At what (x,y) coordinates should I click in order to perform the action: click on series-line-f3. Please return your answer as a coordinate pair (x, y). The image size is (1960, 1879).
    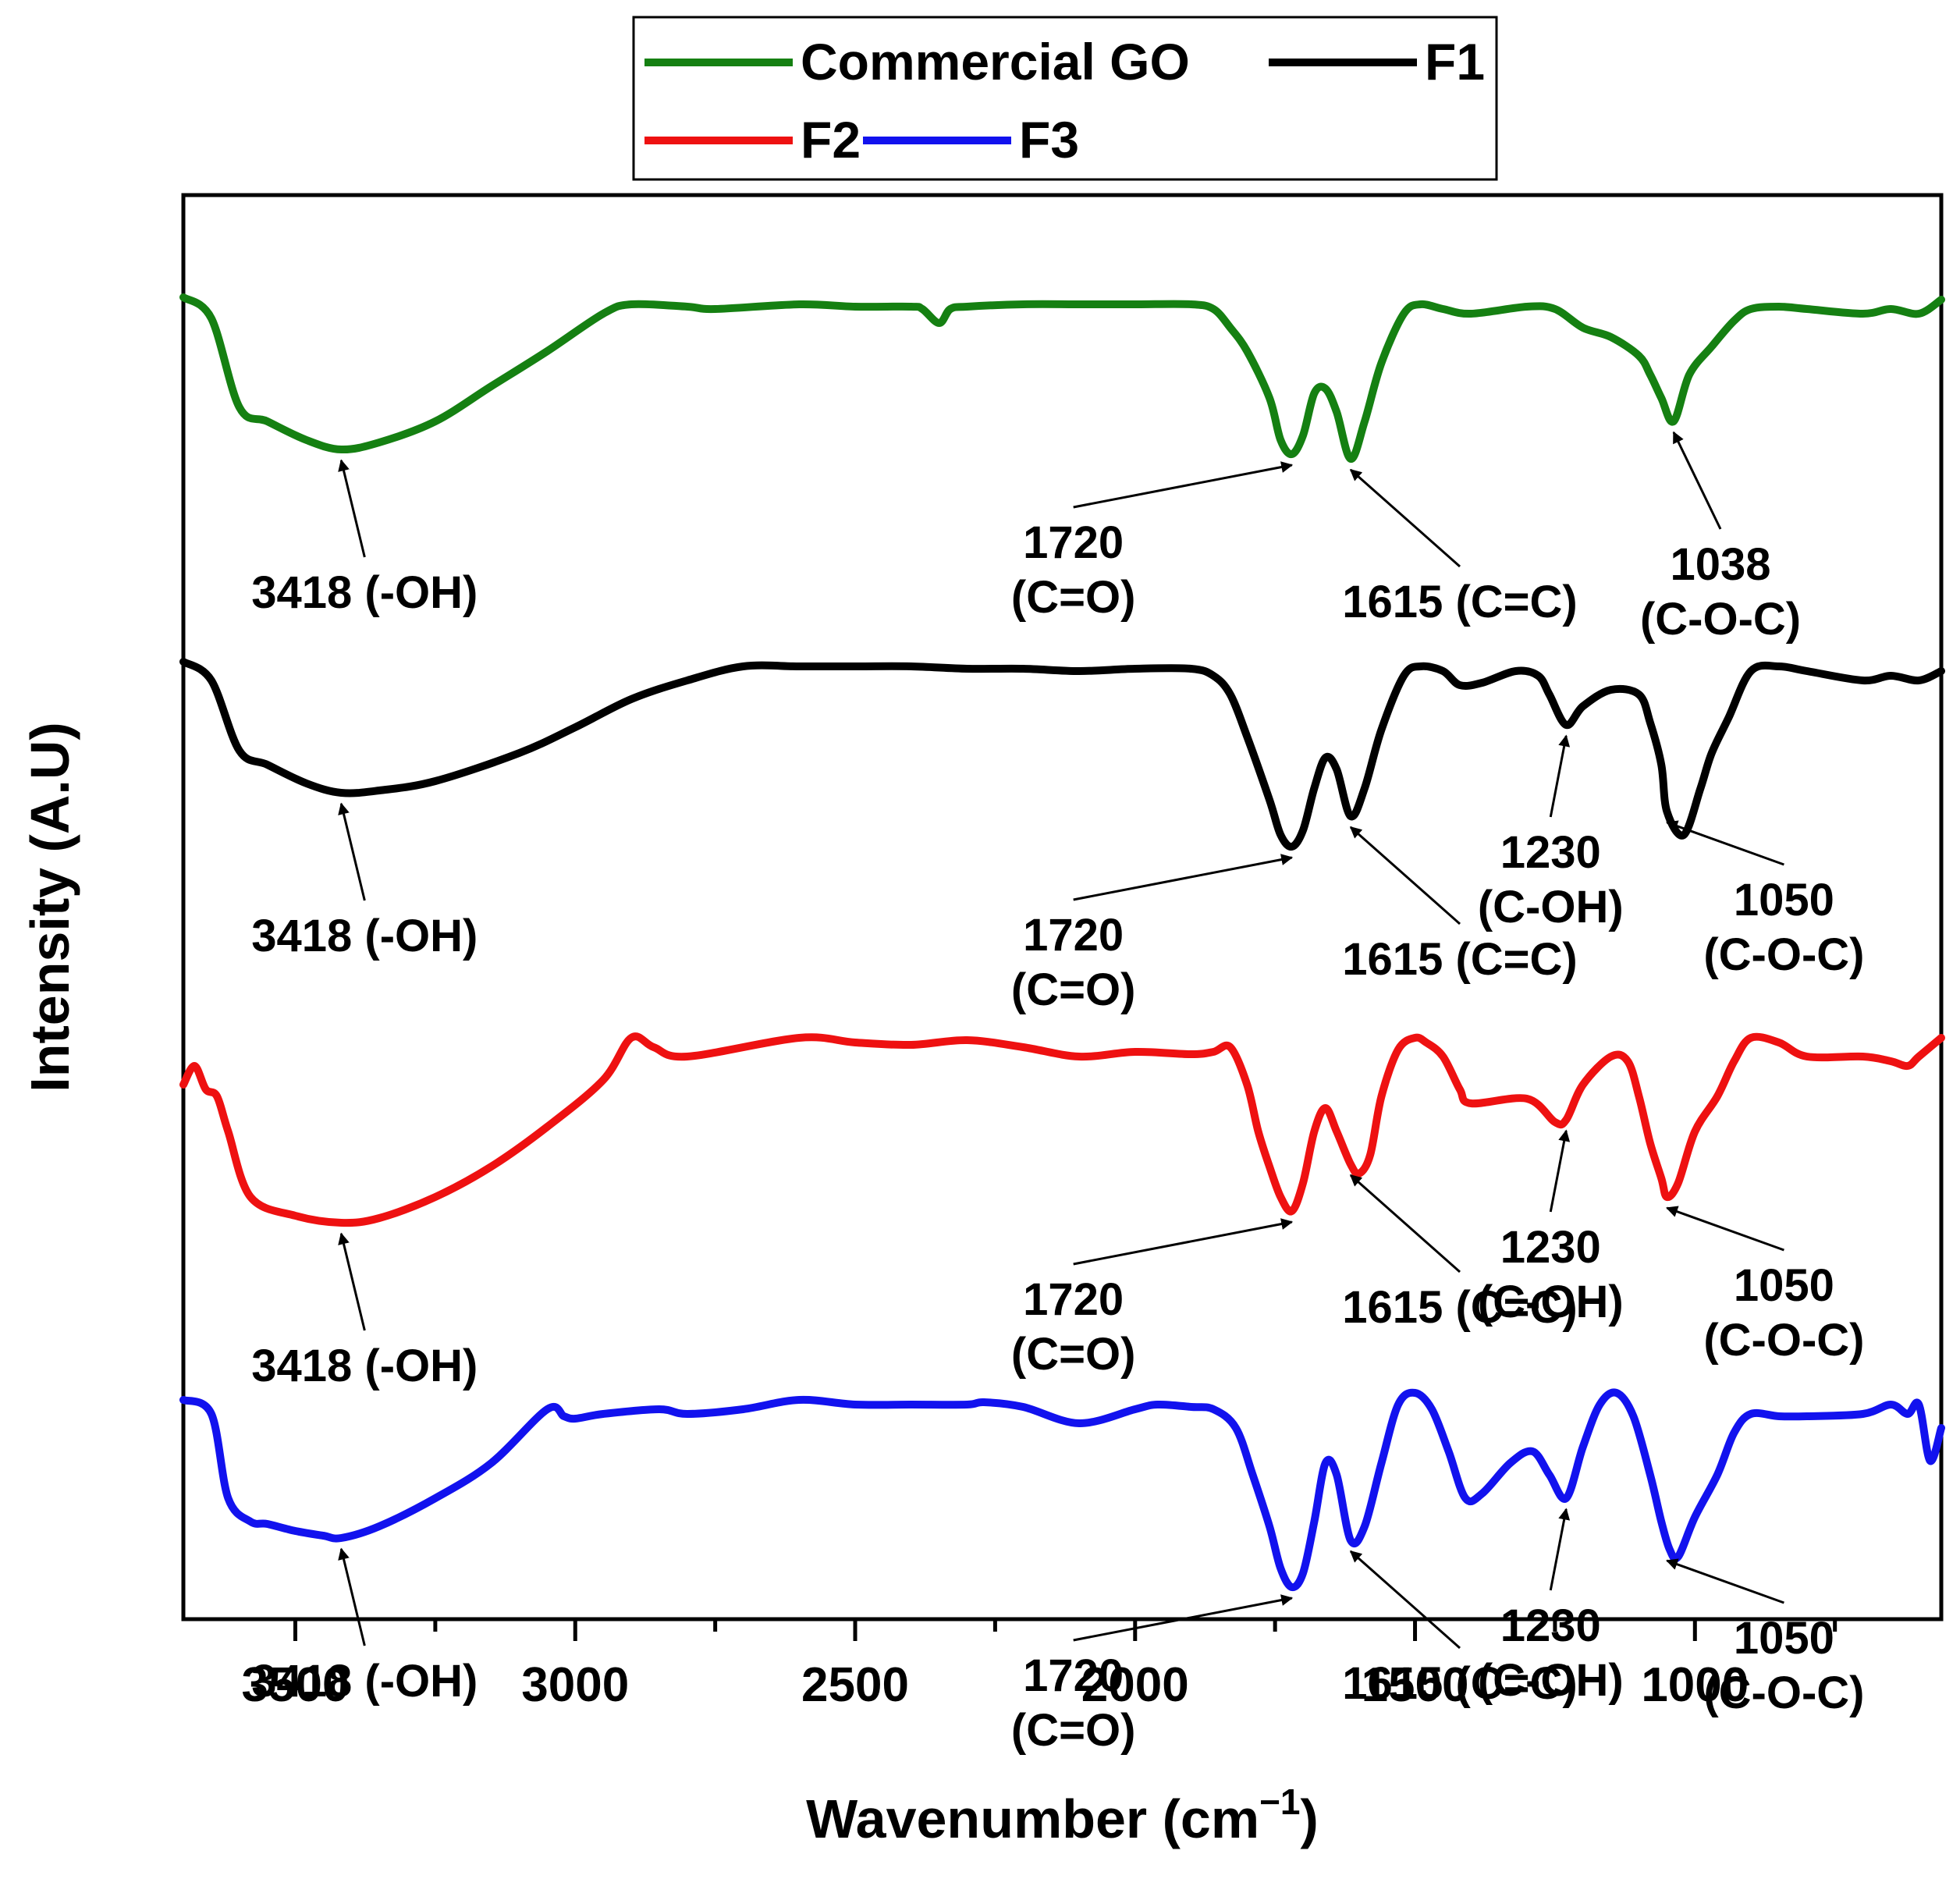
    Looking at the image, I should click on (1062, 1490).